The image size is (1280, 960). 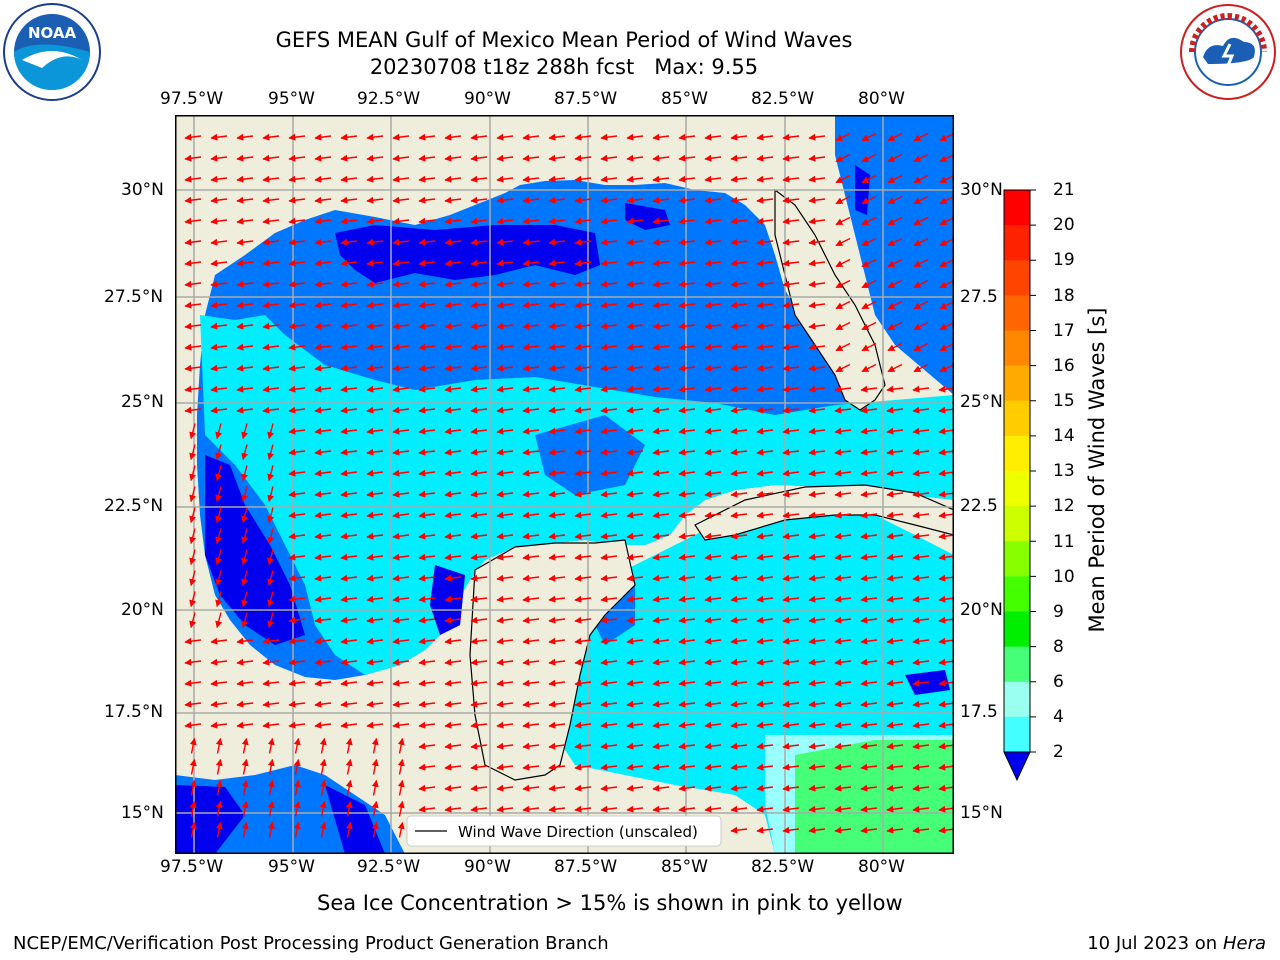 I want to click on lat-tick-label: 27.5, so click(x=979, y=297).